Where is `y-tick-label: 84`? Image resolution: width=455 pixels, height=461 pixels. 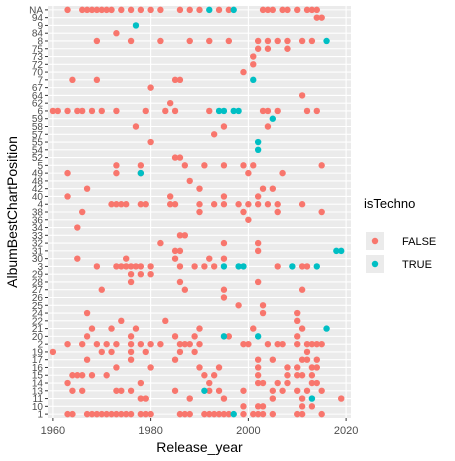
y-tick-label: 84 is located at coordinates (38, 34).